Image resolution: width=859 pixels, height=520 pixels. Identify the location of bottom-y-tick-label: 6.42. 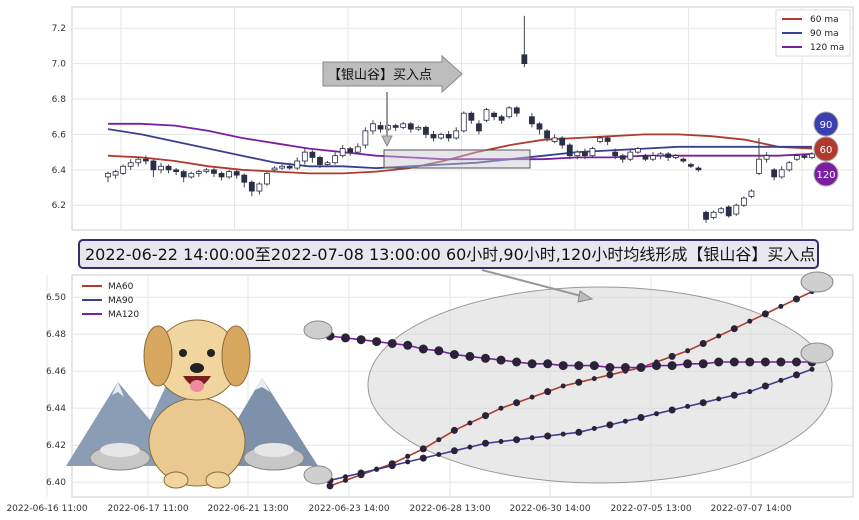
(56, 446).